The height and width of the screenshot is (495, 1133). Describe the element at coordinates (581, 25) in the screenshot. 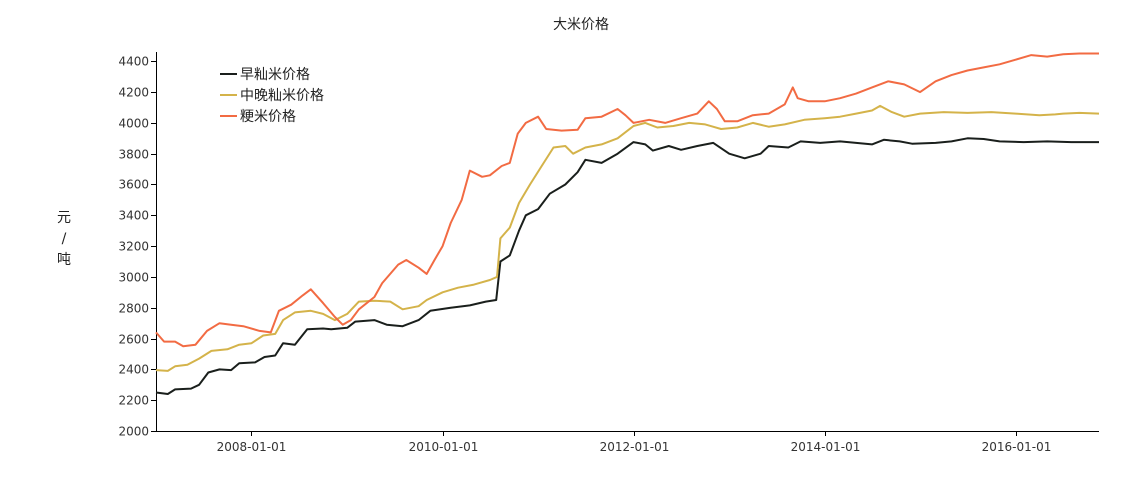

I see `chart-title: 大米价格` at that location.